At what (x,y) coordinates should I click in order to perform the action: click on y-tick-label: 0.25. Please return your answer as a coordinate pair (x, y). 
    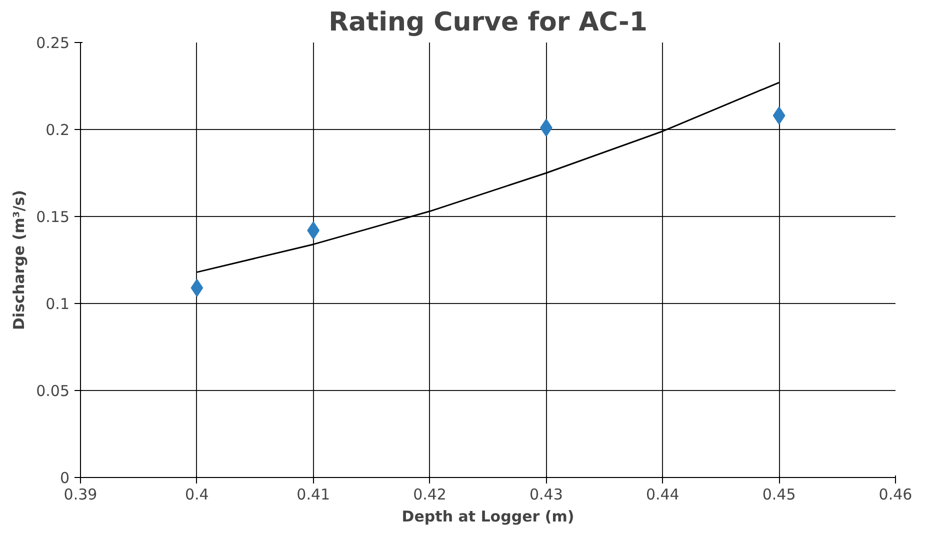
    Looking at the image, I should click on (53, 43).